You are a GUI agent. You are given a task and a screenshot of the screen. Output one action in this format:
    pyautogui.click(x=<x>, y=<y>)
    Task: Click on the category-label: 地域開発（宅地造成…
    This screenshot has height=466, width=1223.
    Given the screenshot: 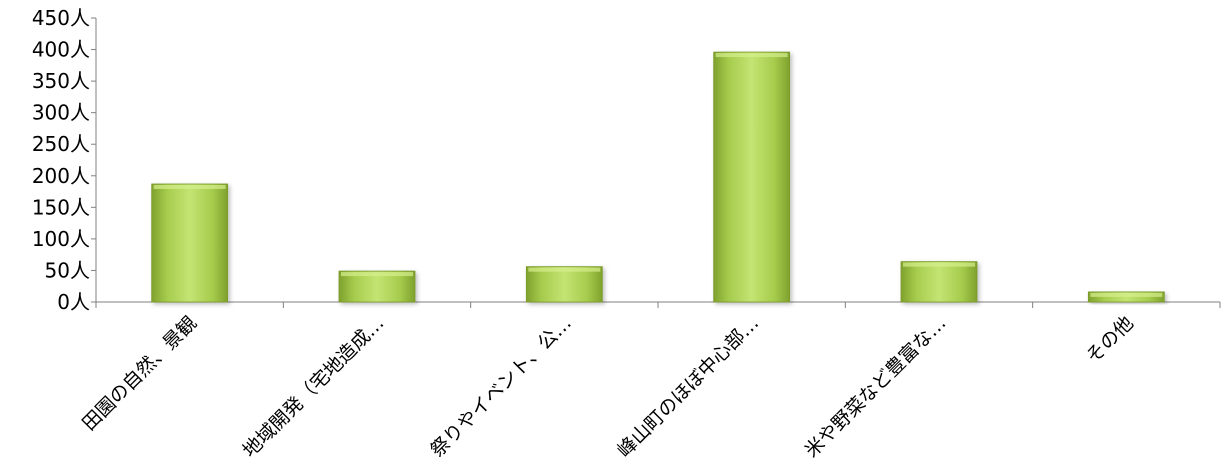 What is the action you would take?
    pyautogui.click(x=314, y=387)
    